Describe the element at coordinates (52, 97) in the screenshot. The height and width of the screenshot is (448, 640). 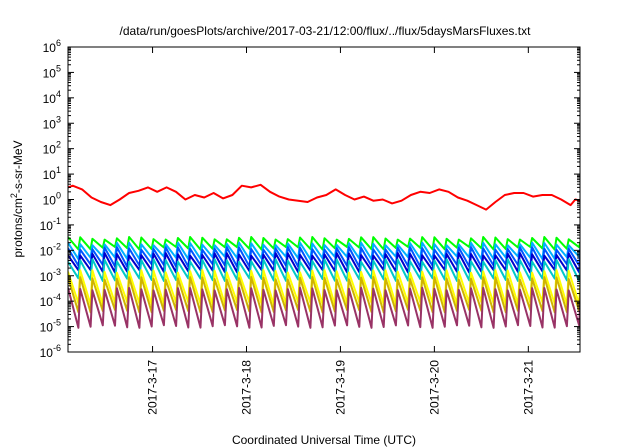
I see `y-tick-label: 10⁴` at that location.